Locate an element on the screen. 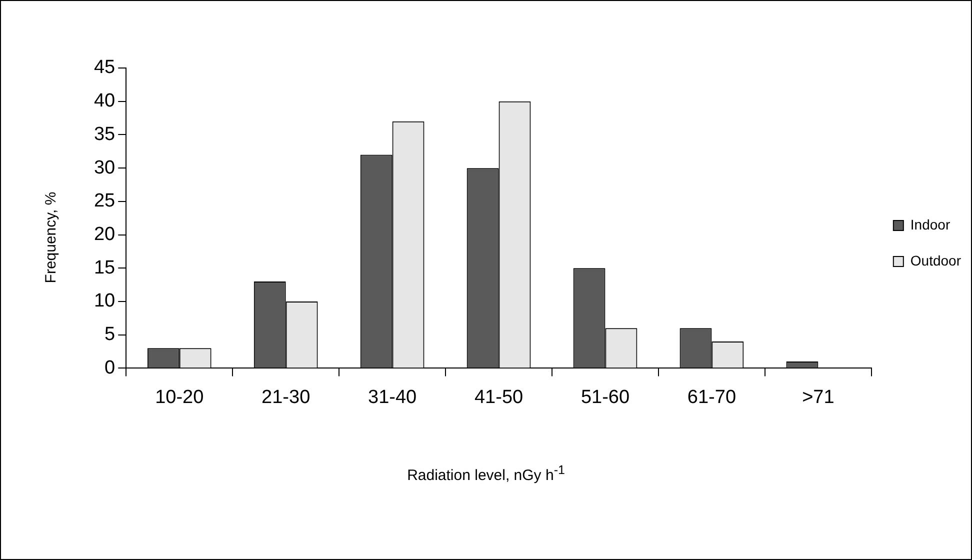 This screenshot has height=560, width=972. y-tick-label: 25 is located at coordinates (105, 201).